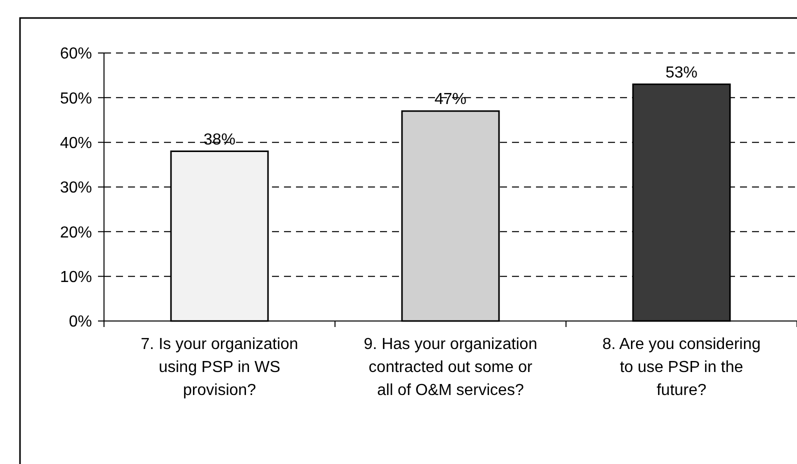 This screenshot has height=464, width=797. What do you see at coordinates (451, 367) in the screenshot?
I see `x-tick-label: 9. Has your organization contracted out some or all of O&M services?` at bounding box center [451, 367].